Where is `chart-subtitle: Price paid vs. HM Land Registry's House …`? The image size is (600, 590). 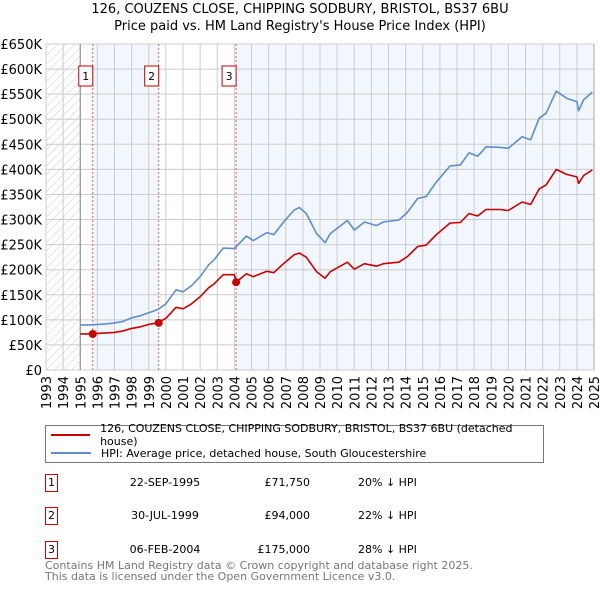
chart-subtitle: Price paid vs. HM Land Registry's House … is located at coordinates (300, 26).